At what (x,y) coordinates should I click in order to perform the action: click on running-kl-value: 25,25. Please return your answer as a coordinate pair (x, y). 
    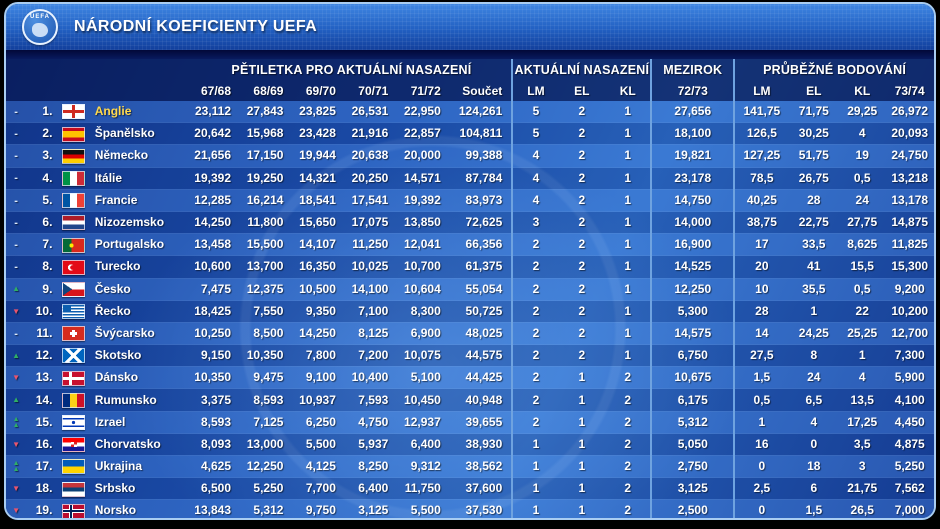
    Looking at the image, I should click on (862, 334).